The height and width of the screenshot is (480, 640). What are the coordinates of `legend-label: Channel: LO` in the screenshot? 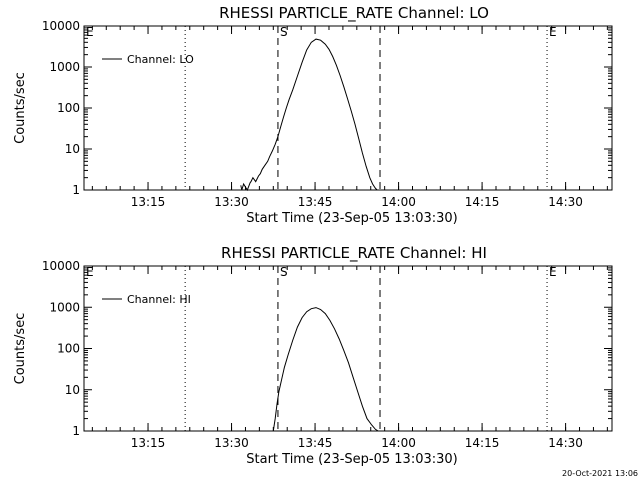 It's located at (160, 59).